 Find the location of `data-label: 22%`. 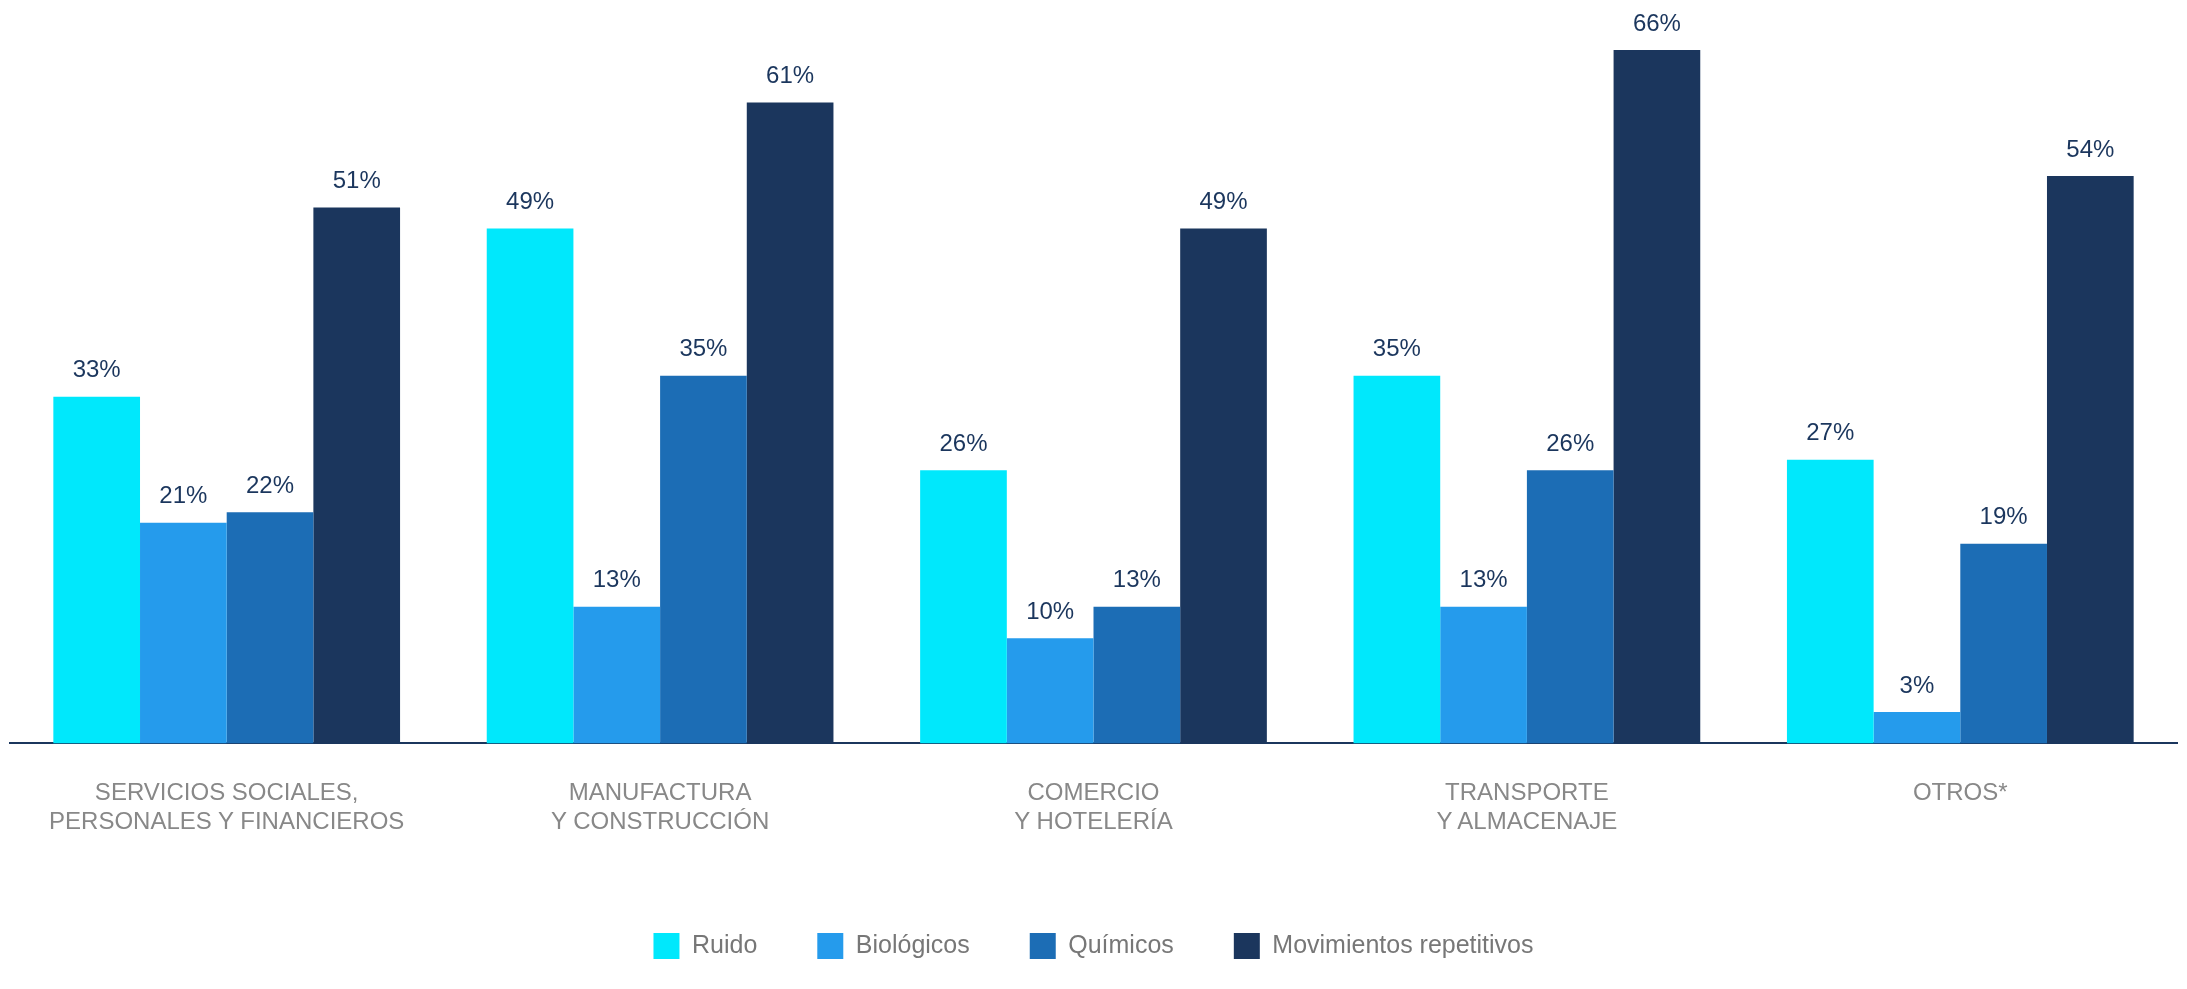

data-label: 22% is located at coordinates (270, 484).